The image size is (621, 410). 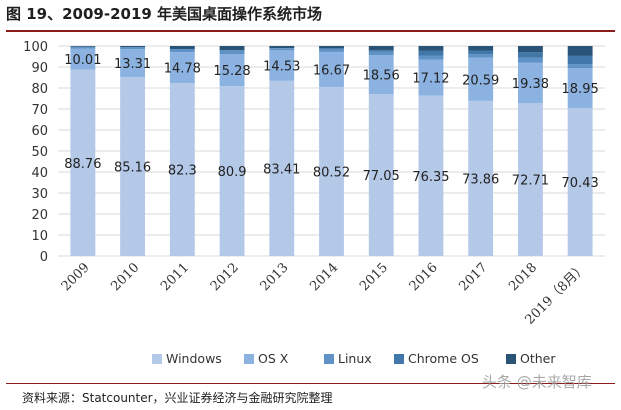 What do you see at coordinates (39, 173) in the screenshot?
I see `y-tick-label: 40` at bounding box center [39, 173].